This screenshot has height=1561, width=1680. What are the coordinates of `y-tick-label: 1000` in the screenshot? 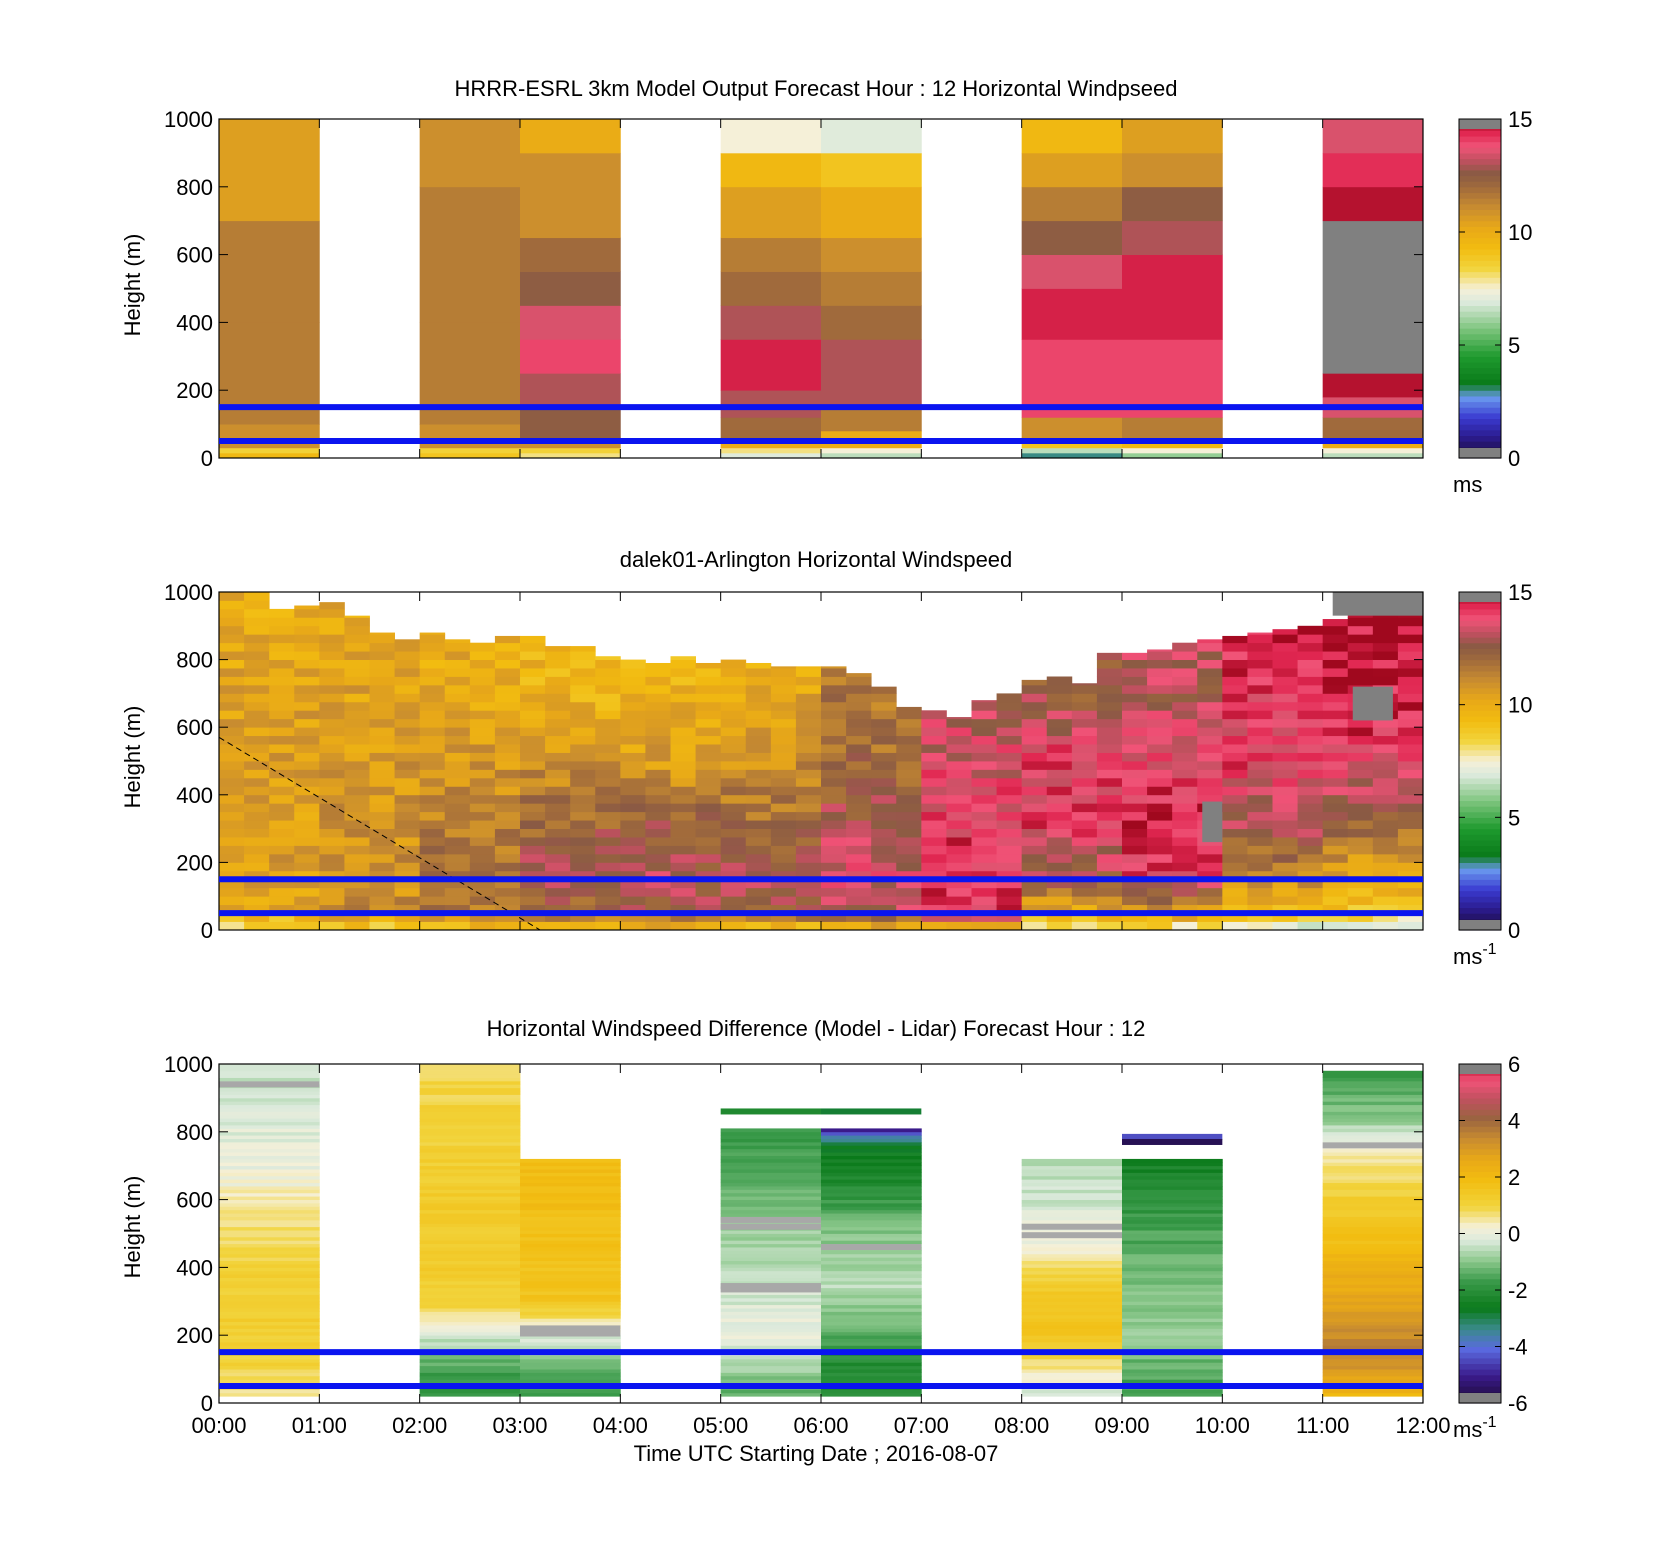 It's located at (188, 119).